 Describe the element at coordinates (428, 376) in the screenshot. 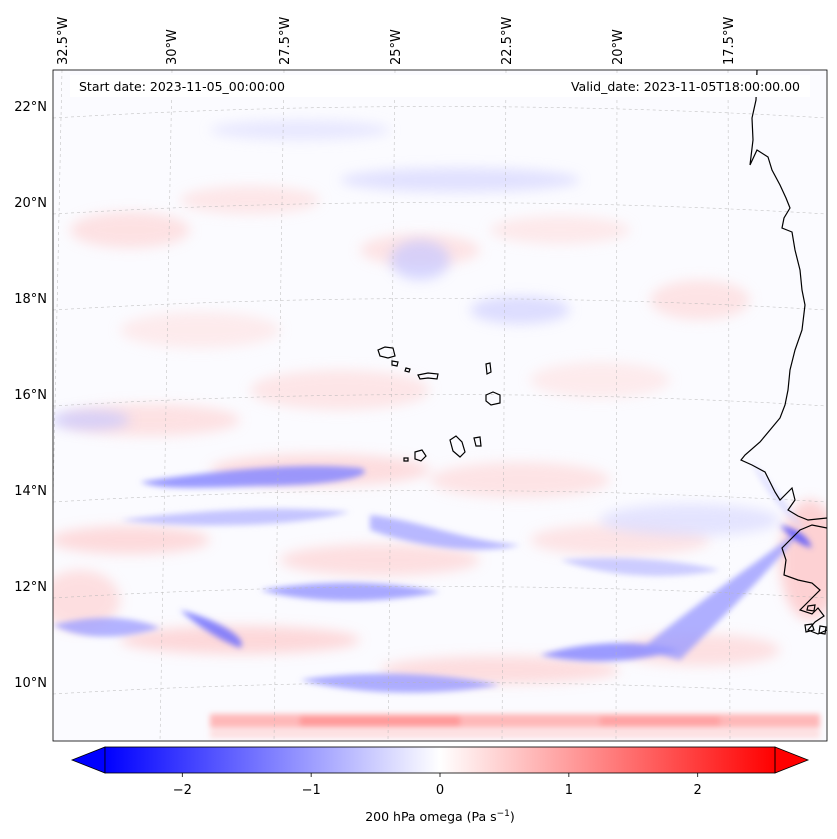

I see `island-sao-nicolau` at that location.